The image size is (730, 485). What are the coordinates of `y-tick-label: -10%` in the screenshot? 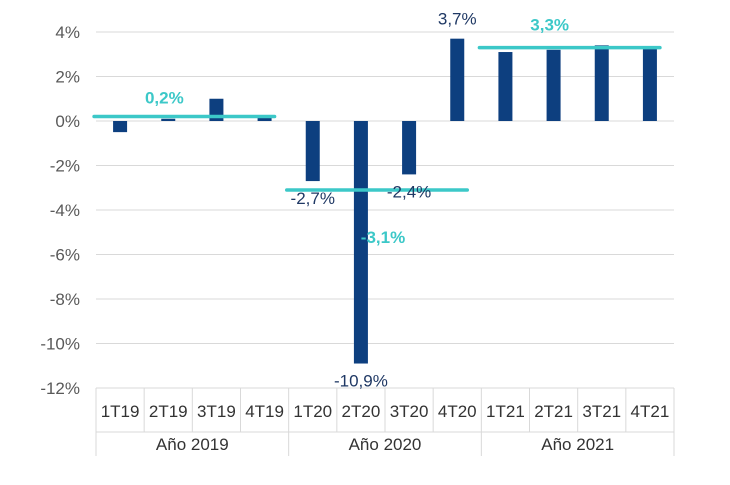 It's located at (60, 344).